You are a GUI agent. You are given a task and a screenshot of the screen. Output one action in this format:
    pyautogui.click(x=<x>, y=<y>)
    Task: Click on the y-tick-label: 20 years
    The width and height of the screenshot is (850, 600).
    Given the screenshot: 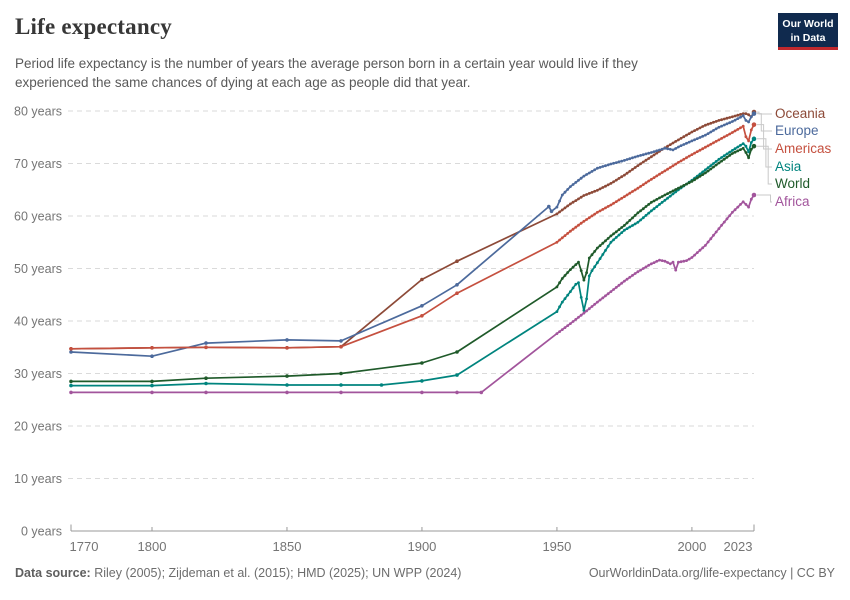 What is the action you would take?
    pyautogui.click(x=38, y=427)
    